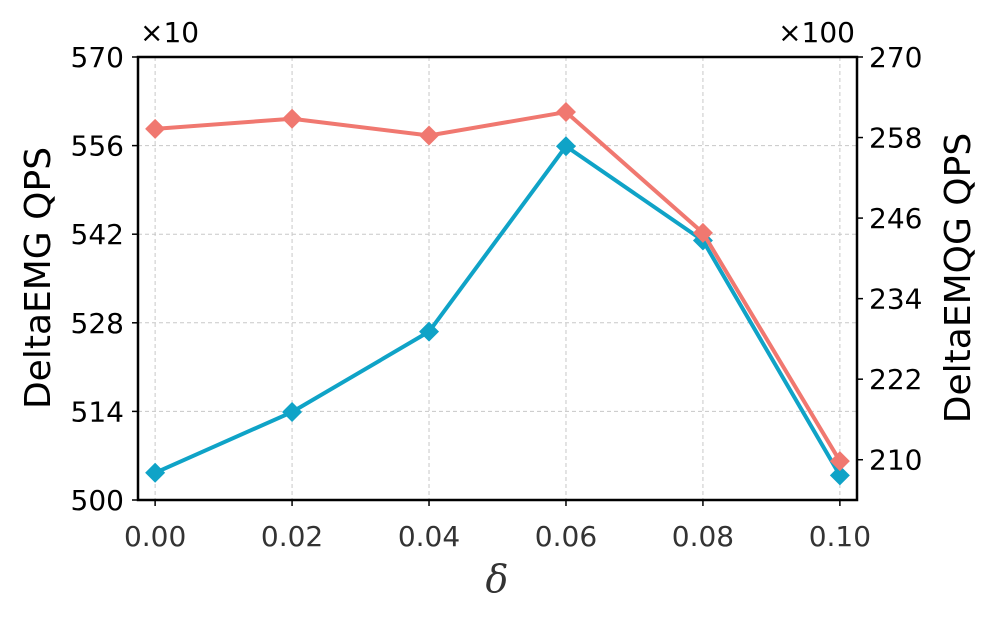  I want to click on right-y-tick-label: 222, so click(895, 379).